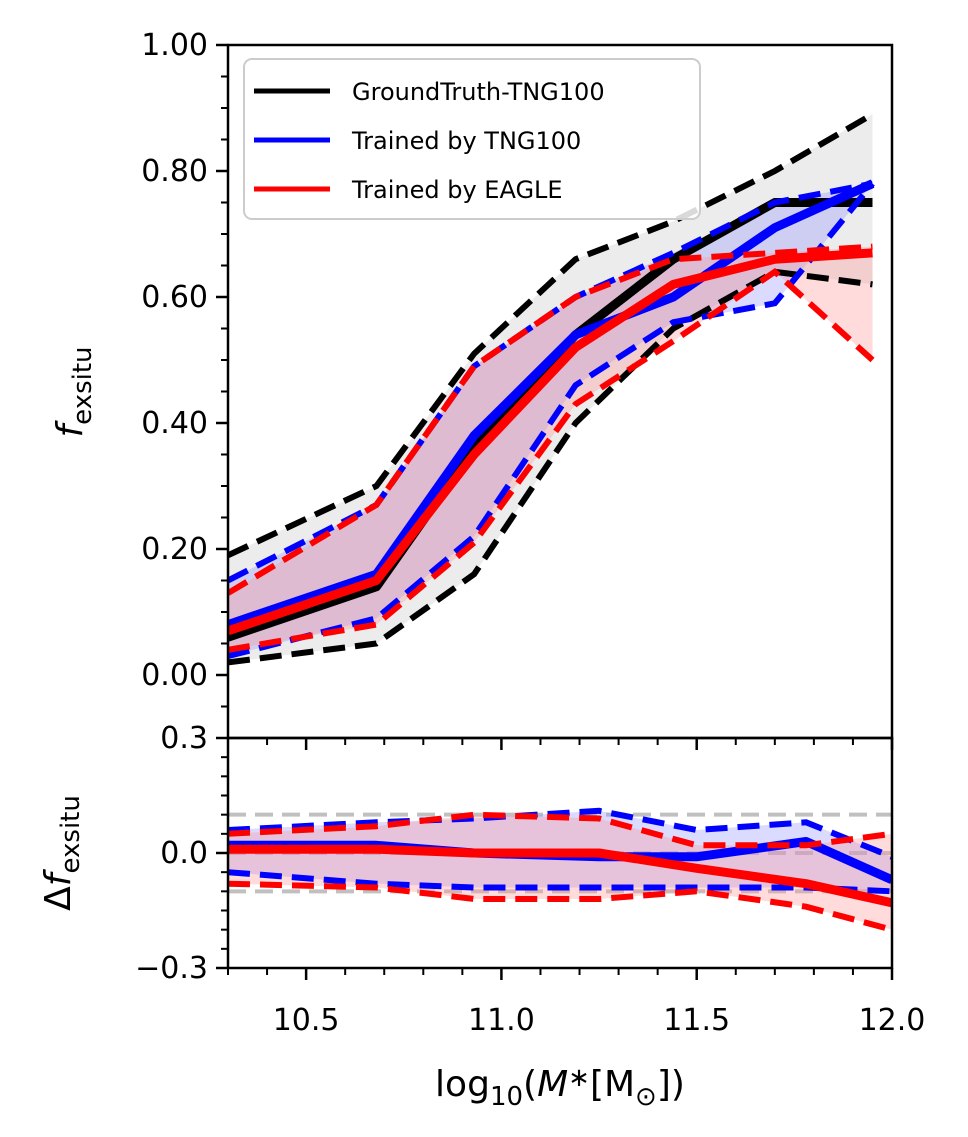 The image size is (968, 1137). What do you see at coordinates (174, 675) in the screenshot?
I see `top-y-tick-label: 0.00` at bounding box center [174, 675].